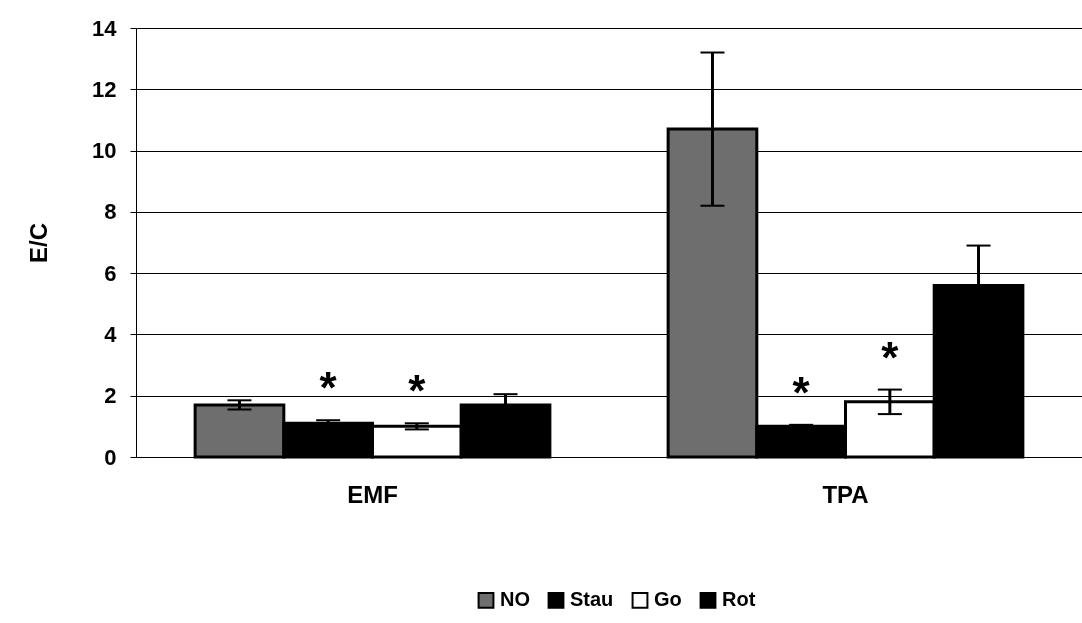 The width and height of the screenshot is (1082, 623). I want to click on y-tick-label: 4, so click(111, 334).